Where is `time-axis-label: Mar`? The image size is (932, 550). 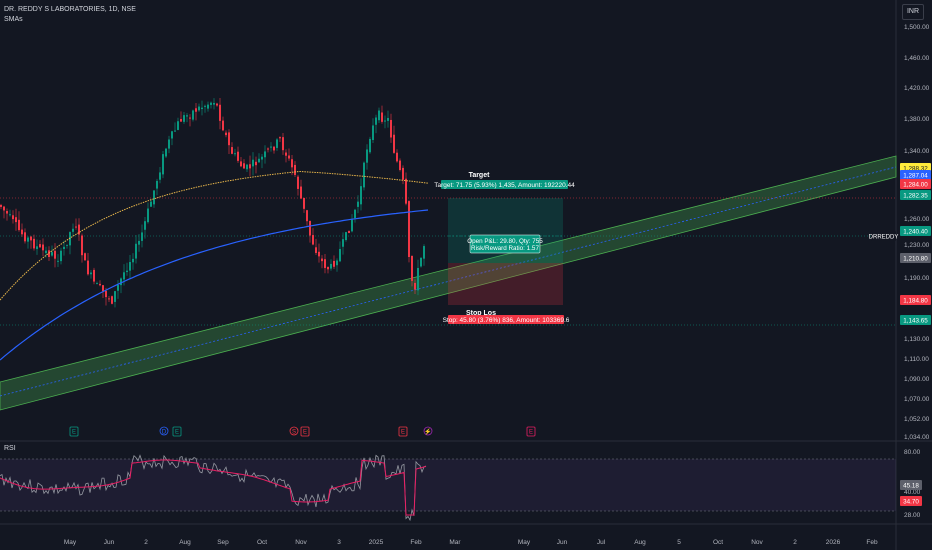 time-axis-label: Mar is located at coordinates (455, 542).